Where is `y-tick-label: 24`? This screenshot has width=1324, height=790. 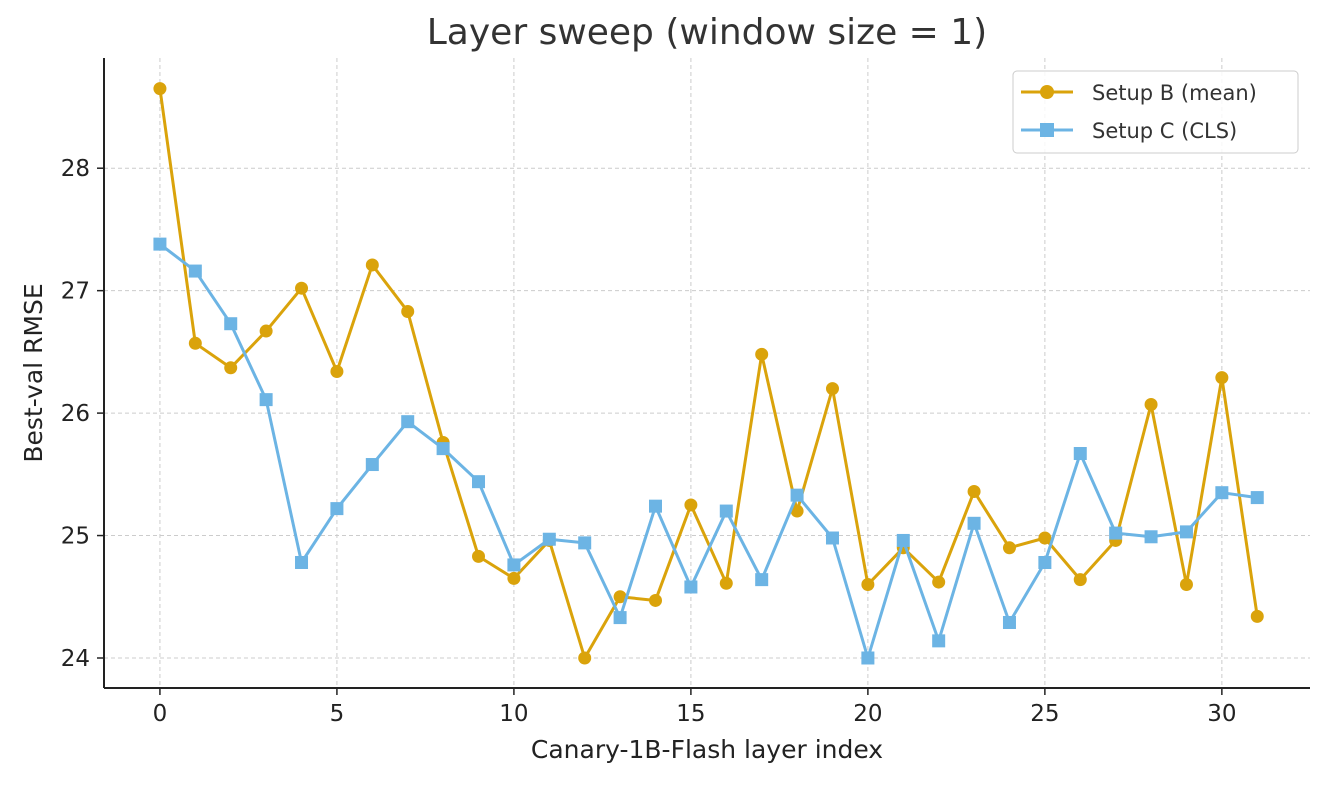 y-tick-label: 24 is located at coordinates (75, 659).